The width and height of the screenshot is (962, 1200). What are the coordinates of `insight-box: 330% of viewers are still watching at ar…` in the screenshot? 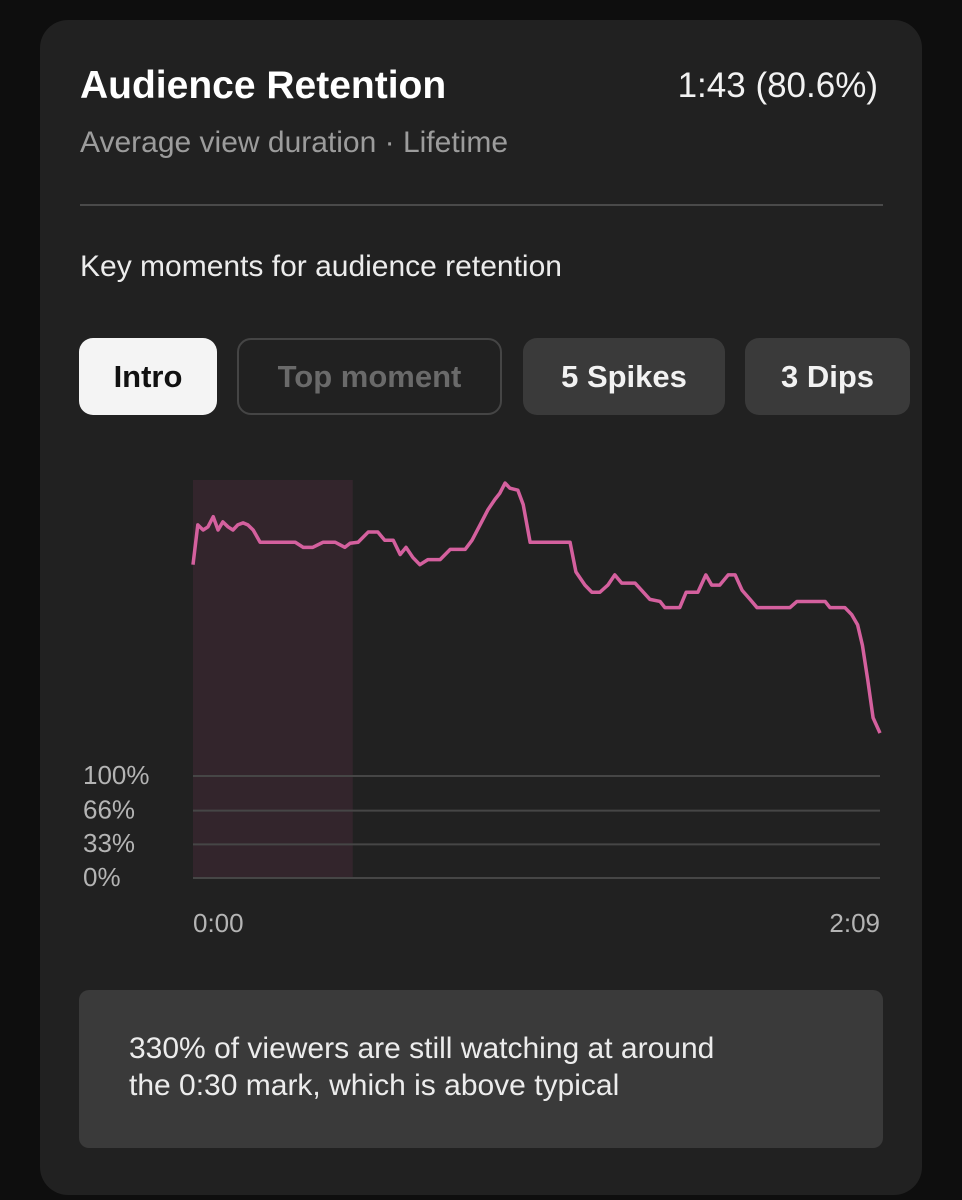 It's located at (481, 1069).